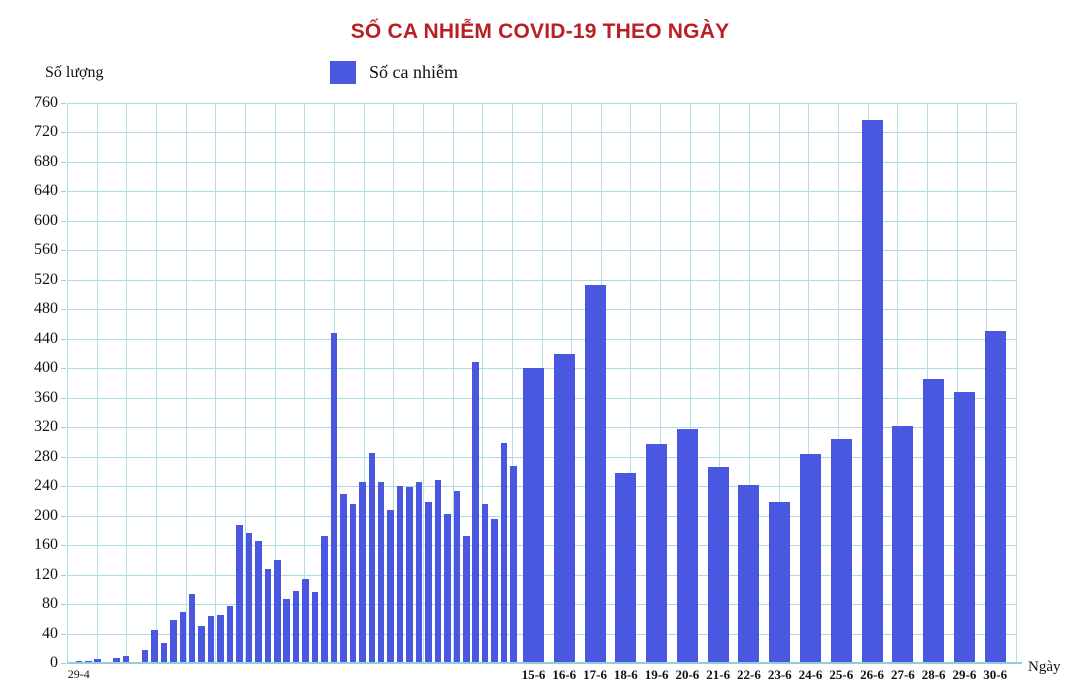 The image size is (1080, 695). What do you see at coordinates (46, 338) in the screenshot?
I see `y-tick-label: 440` at bounding box center [46, 338].